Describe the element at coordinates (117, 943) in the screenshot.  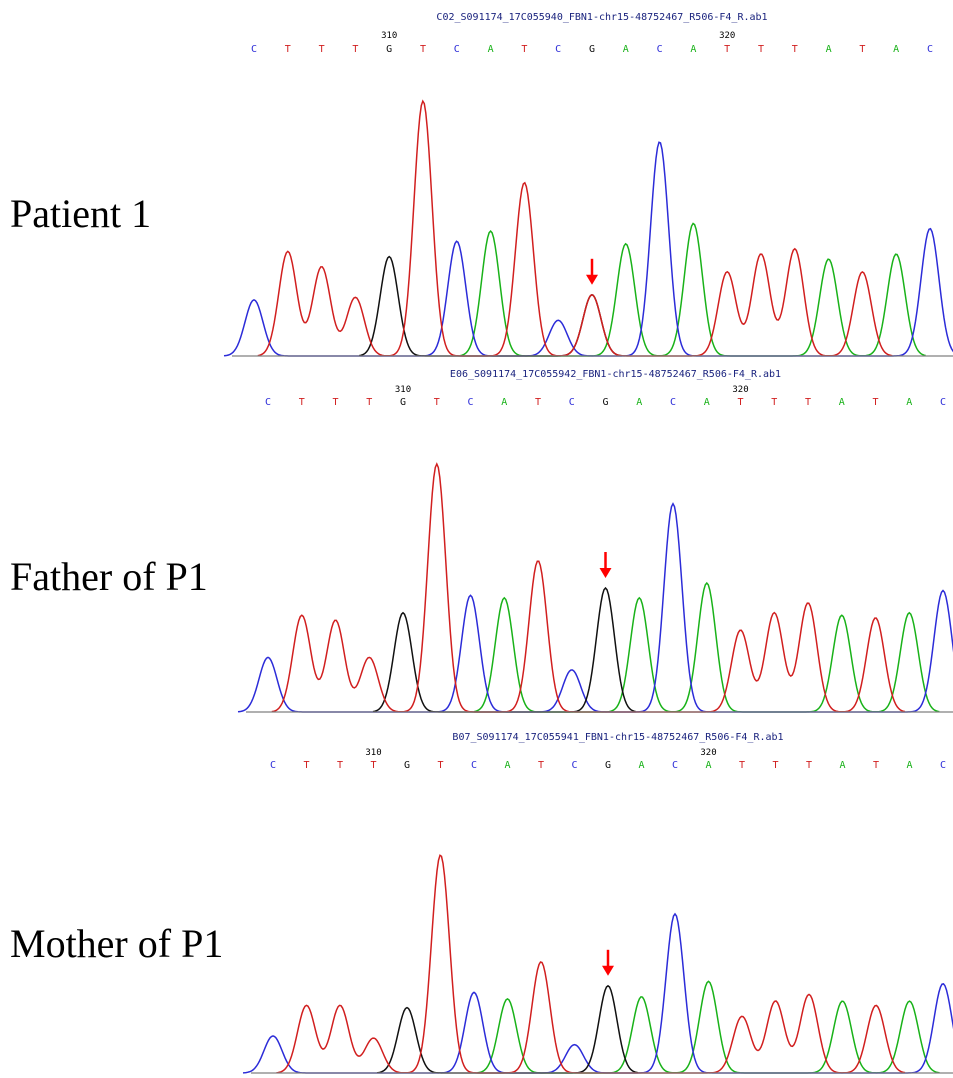
I see `panel-label-mother: Mother of P1` at that location.